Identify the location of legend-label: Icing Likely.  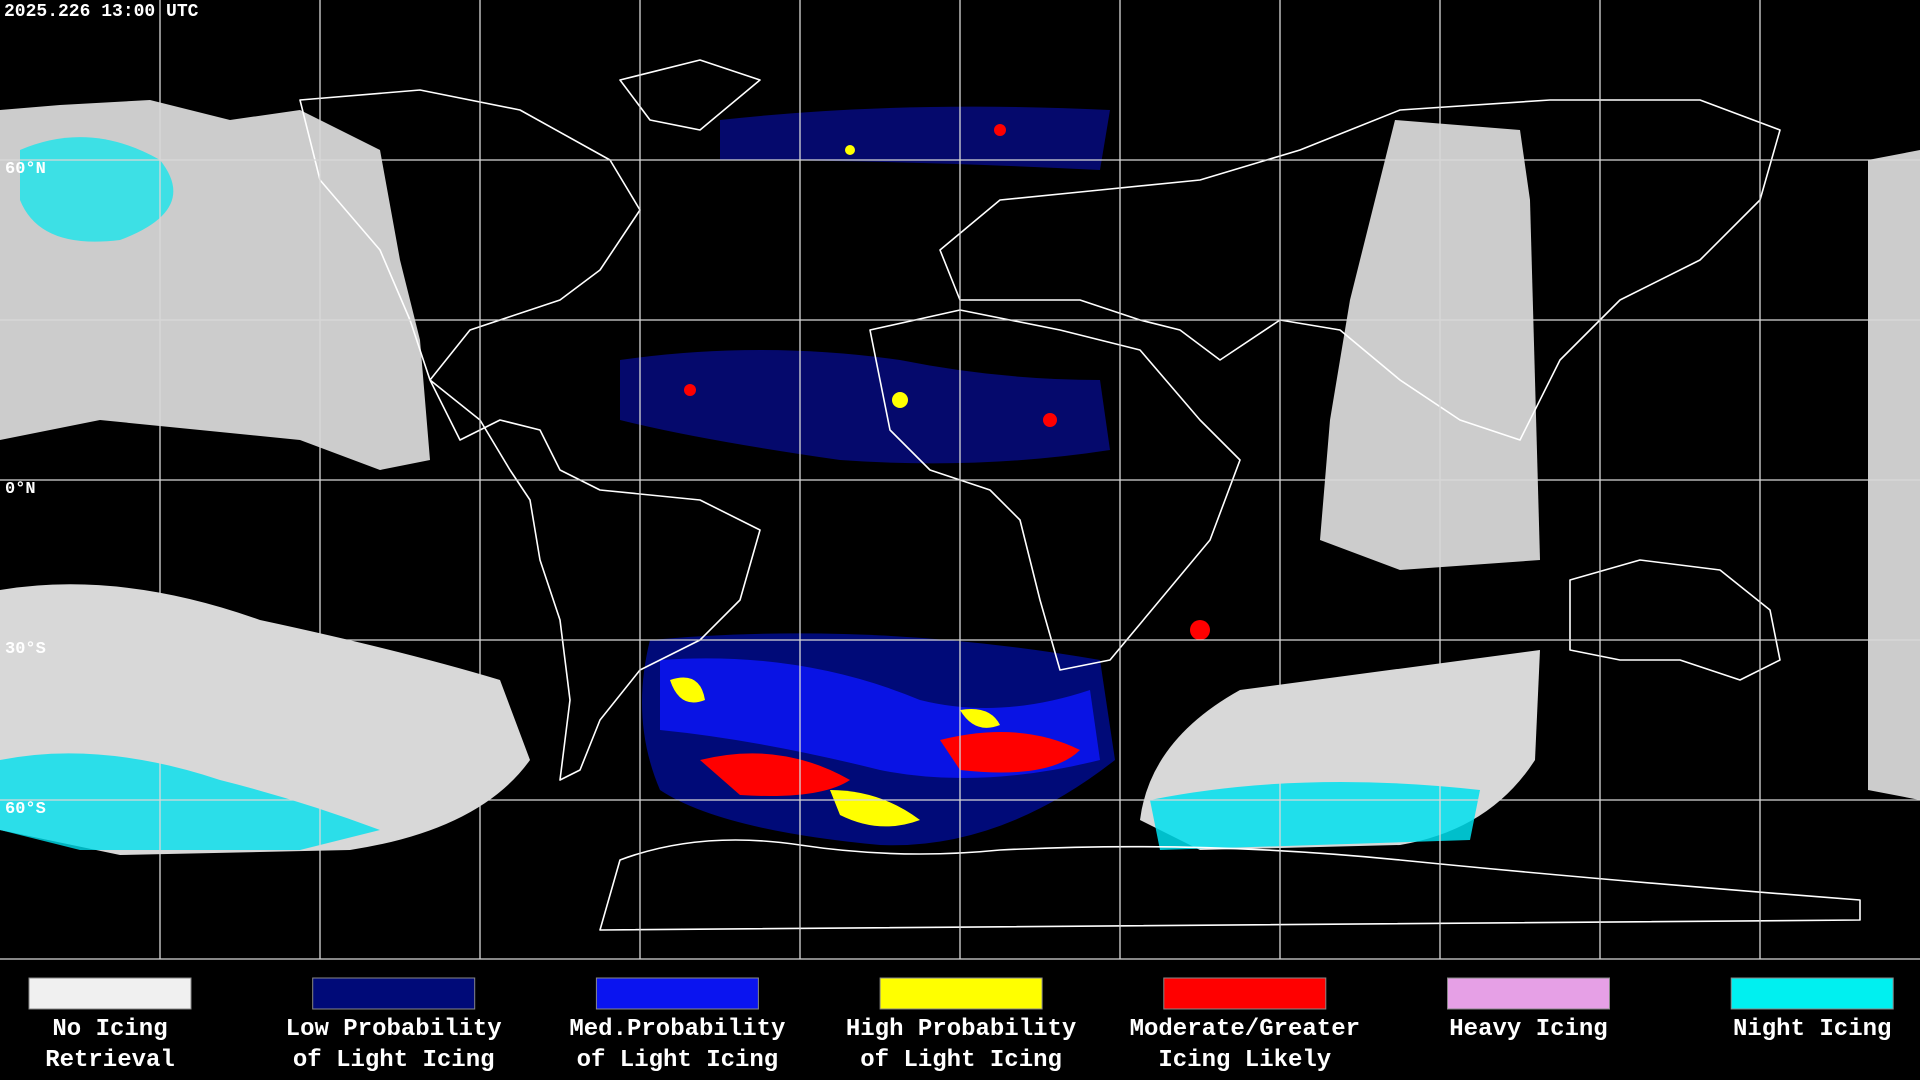
(1244, 1060).